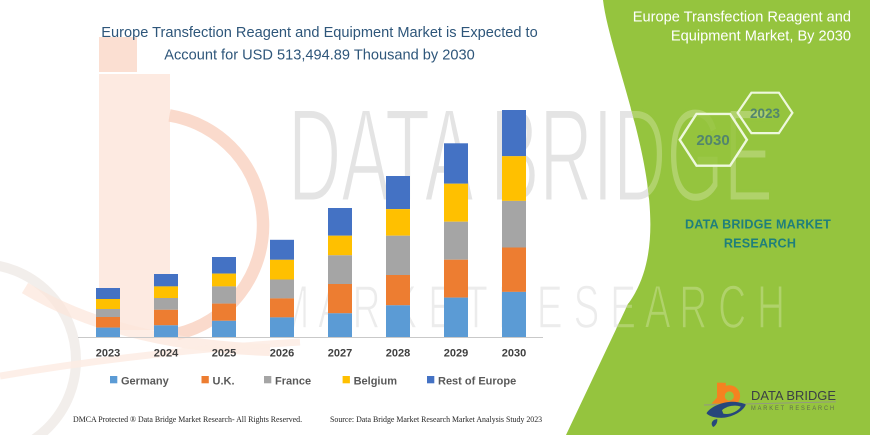 Image resolution: width=870 pixels, height=435 pixels. What do you see at coordinates (761, 37) in the screenshot?
I see `svg-text: Equipment Market, By 2030` at bounding box center [761, 37].